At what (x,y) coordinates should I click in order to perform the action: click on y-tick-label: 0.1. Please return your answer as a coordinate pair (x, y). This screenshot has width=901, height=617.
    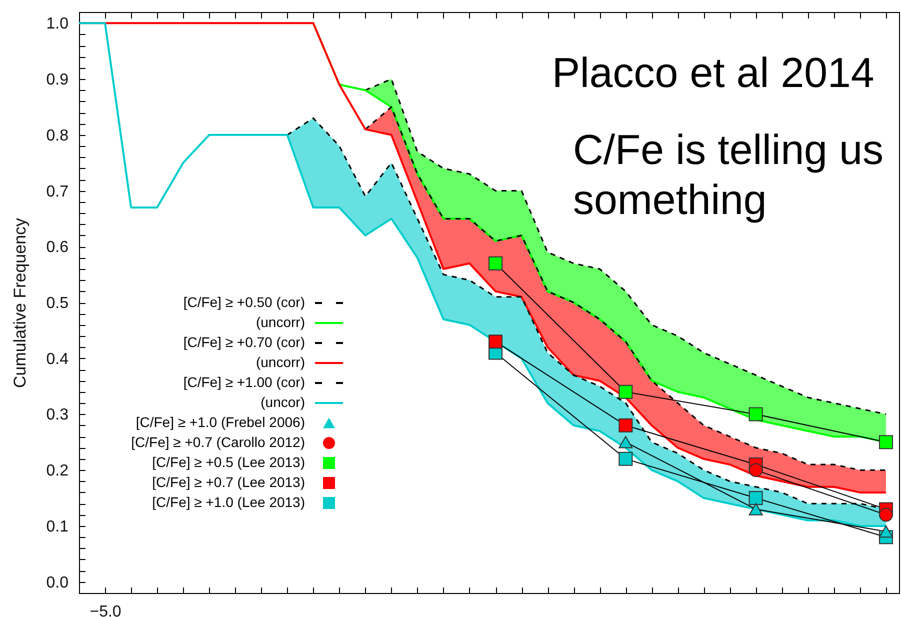
    Looking at the image, I should click on (57, 527).